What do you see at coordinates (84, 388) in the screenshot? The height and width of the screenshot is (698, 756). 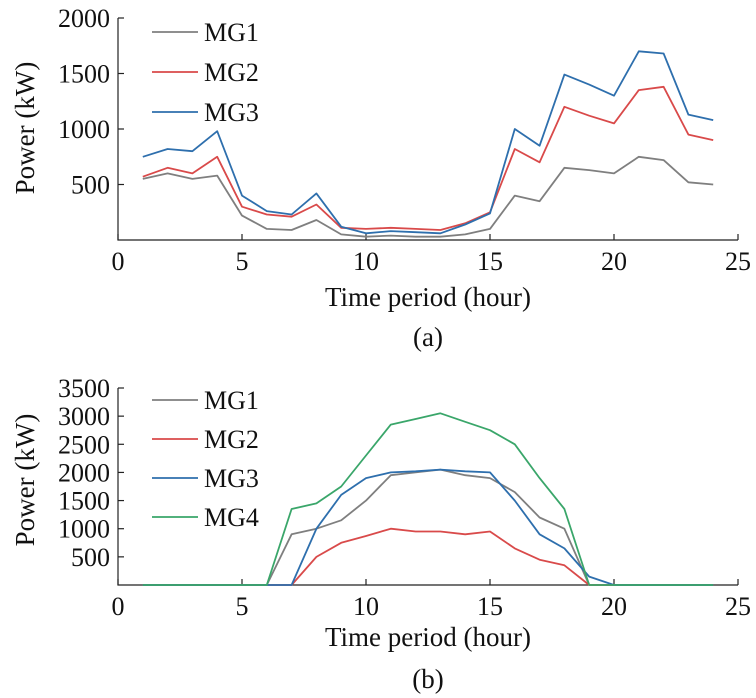 I see `y-tick-label: 3500` at bounding box center [84, 388].